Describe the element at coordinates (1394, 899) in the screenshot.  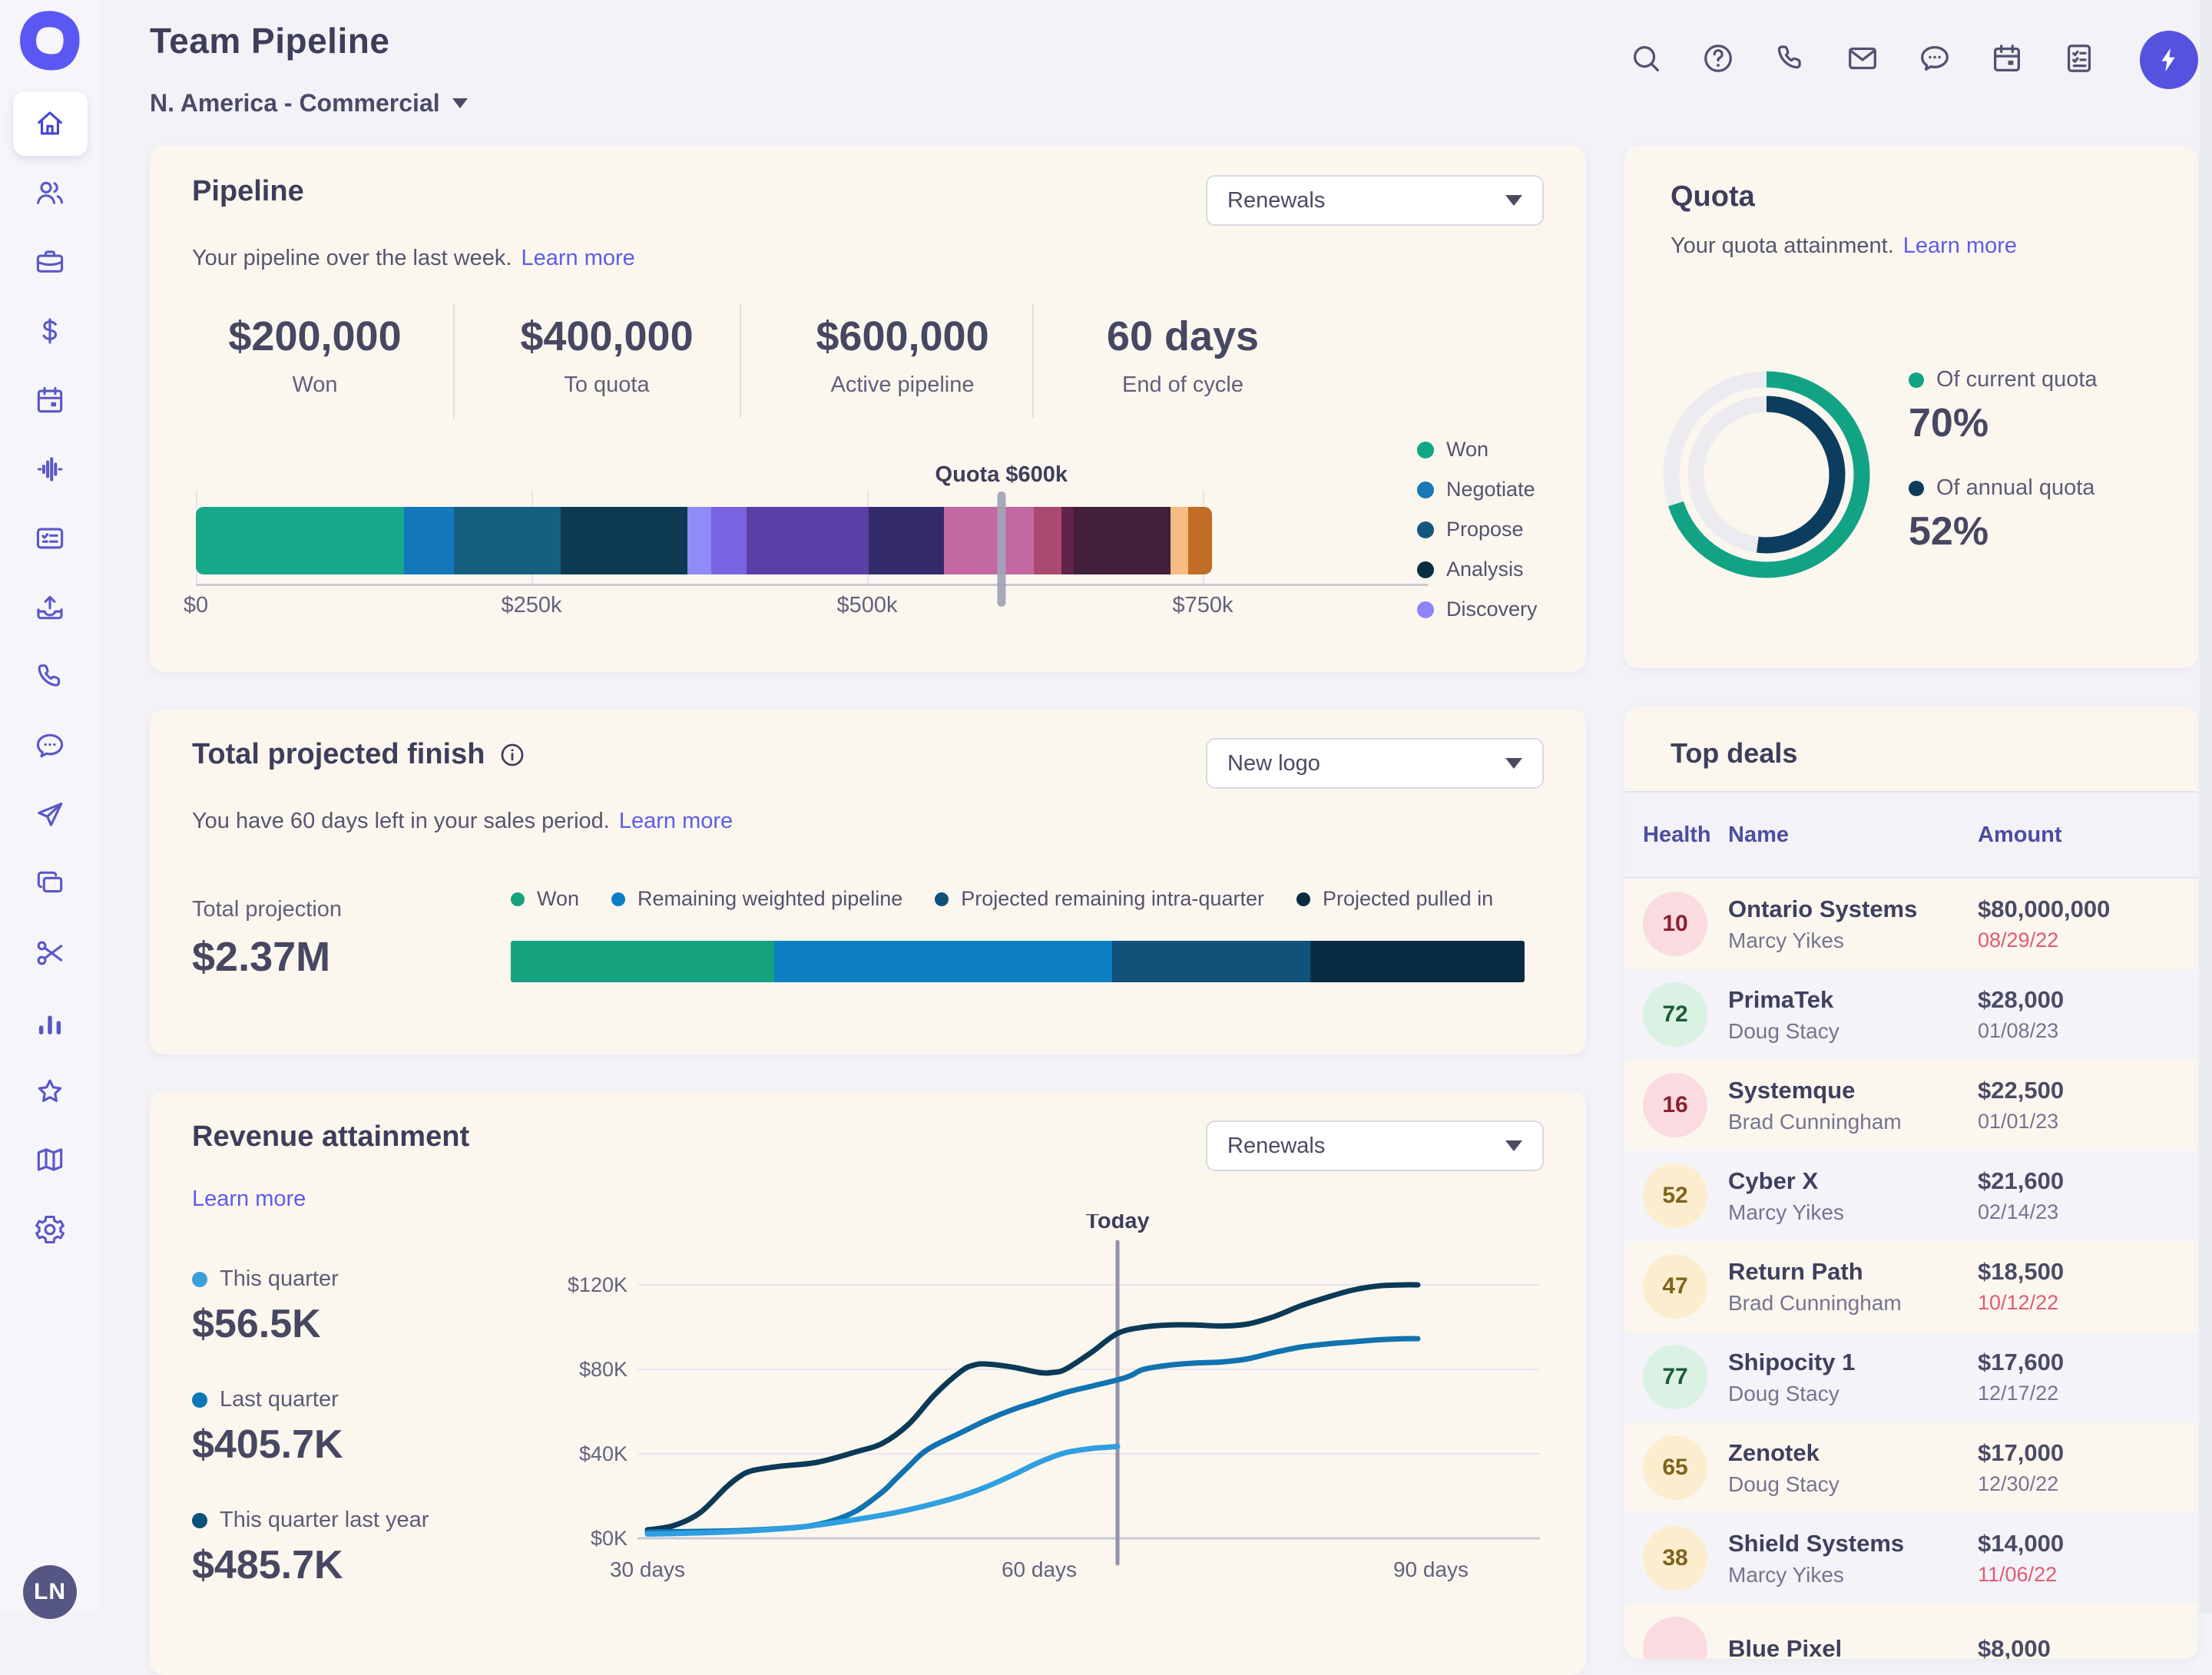
I see `legend-item: Projected pulled in` at that location.